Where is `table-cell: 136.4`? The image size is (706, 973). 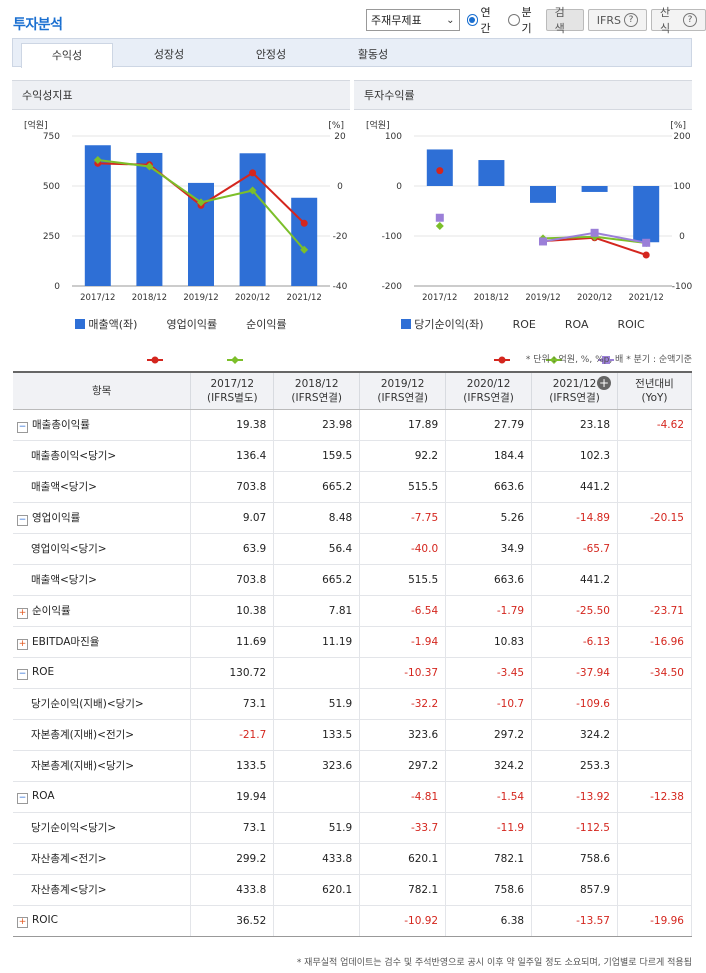
table-cell: 136.4 is located at coordinates (232, 456).